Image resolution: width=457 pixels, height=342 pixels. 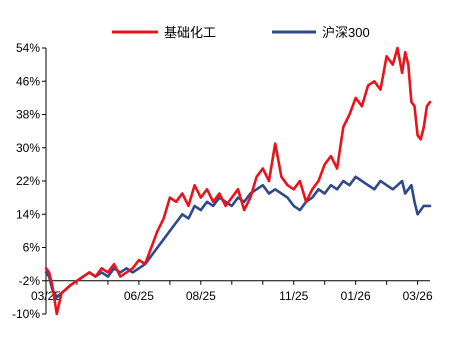 I want to click on y-tick-label: 46%, so click(x=28, y=81).